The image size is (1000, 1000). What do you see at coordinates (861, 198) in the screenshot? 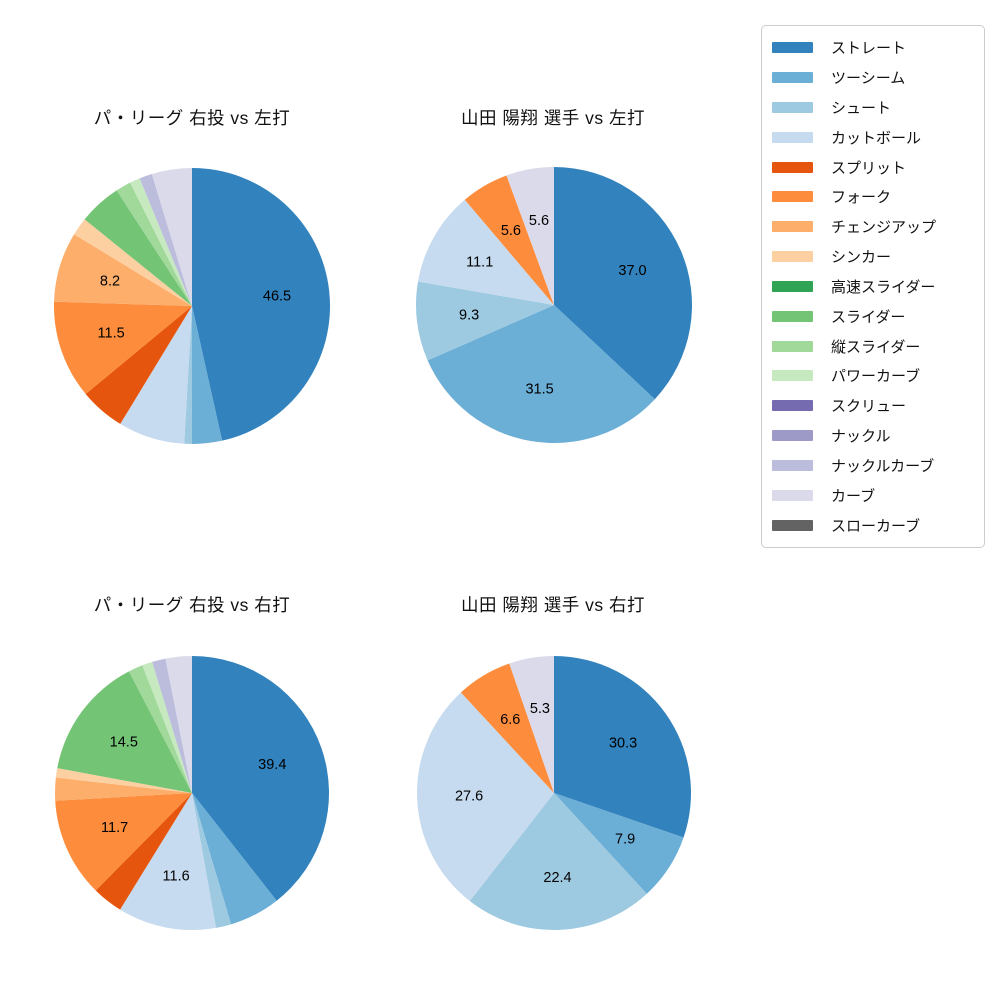
I see `legend-label: フォーク` at bounding box center [861, 198].